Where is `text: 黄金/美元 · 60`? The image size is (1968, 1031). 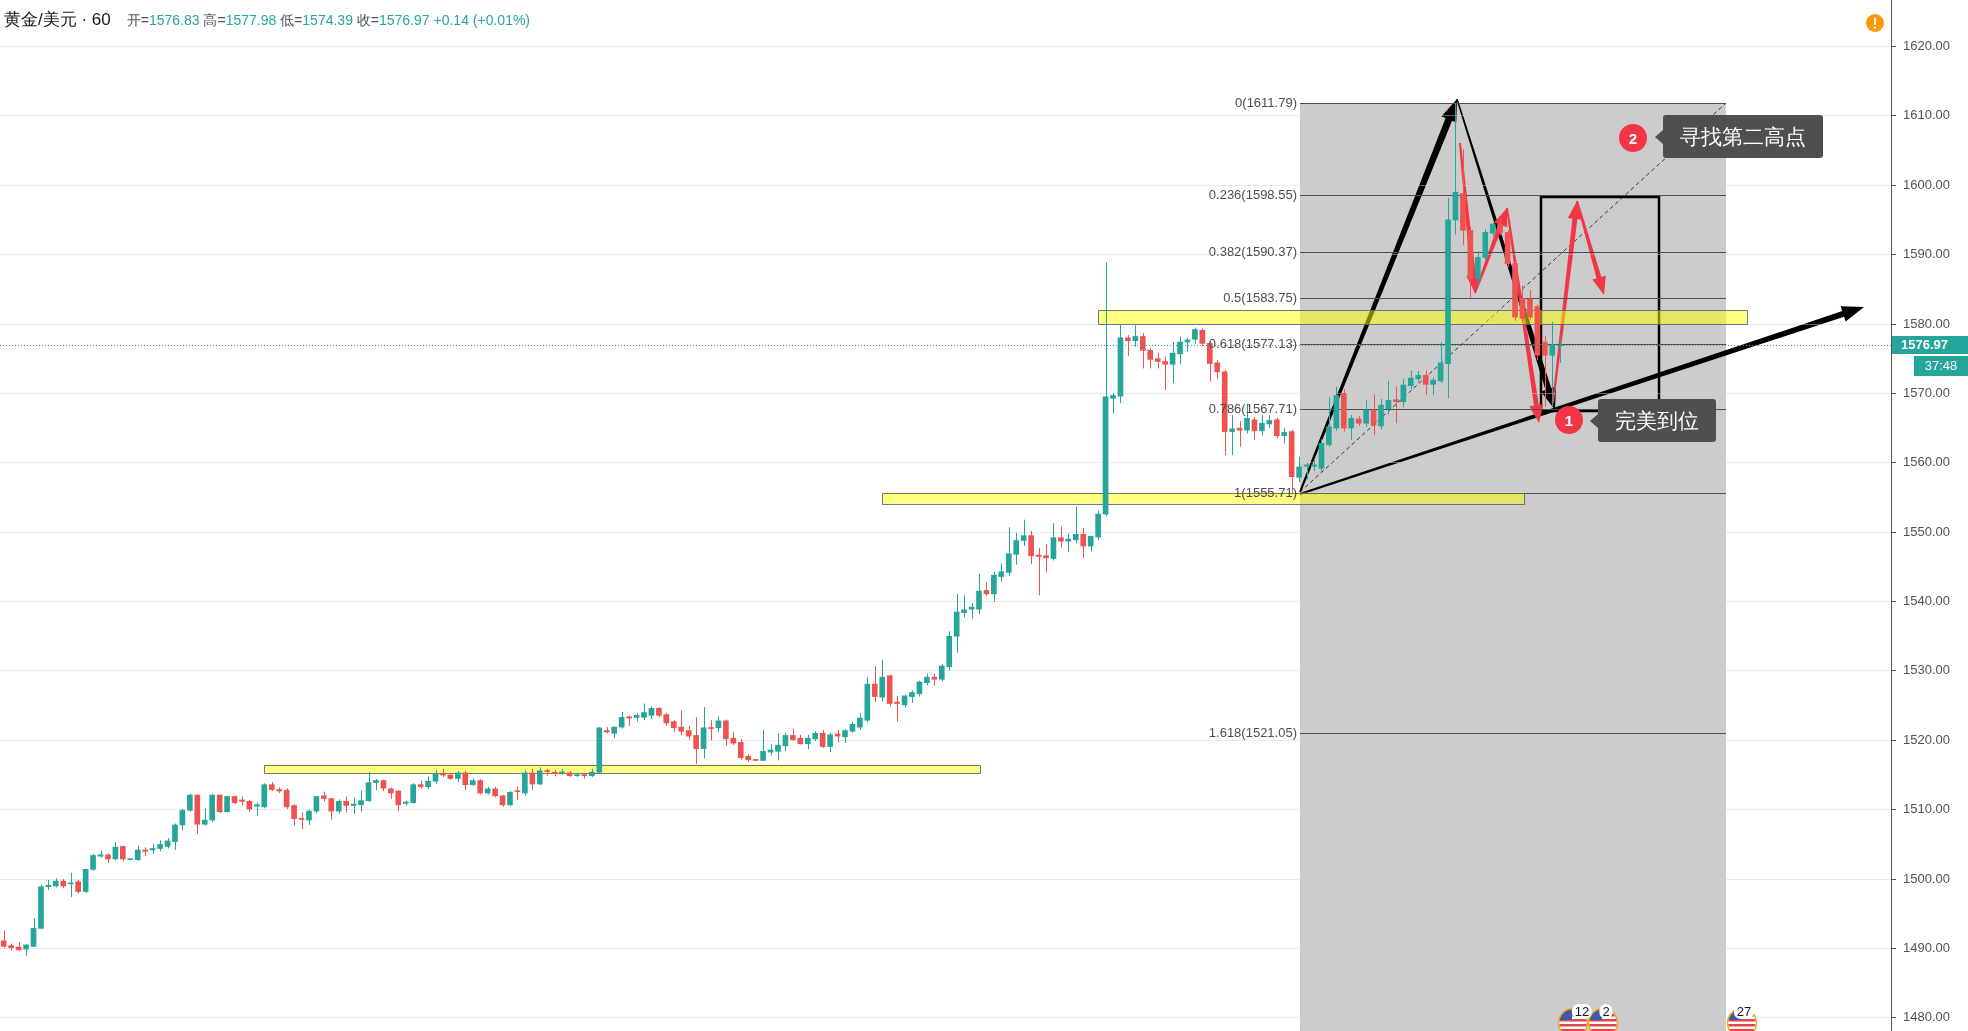
text: 黄金/美元 · 60 is located at coordinates (57, 20).